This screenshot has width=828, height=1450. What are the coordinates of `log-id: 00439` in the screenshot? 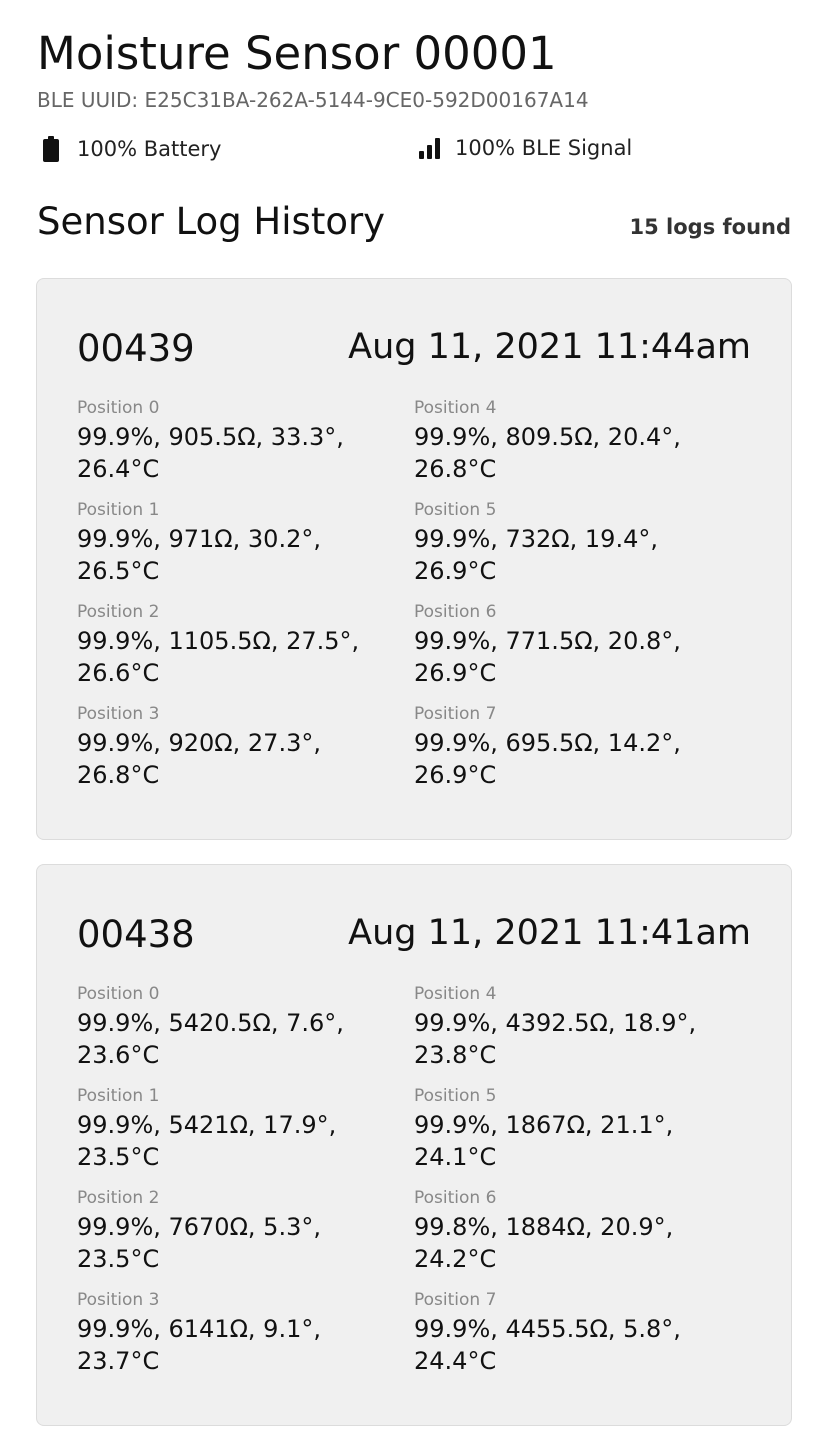 It's located at (136, 348).